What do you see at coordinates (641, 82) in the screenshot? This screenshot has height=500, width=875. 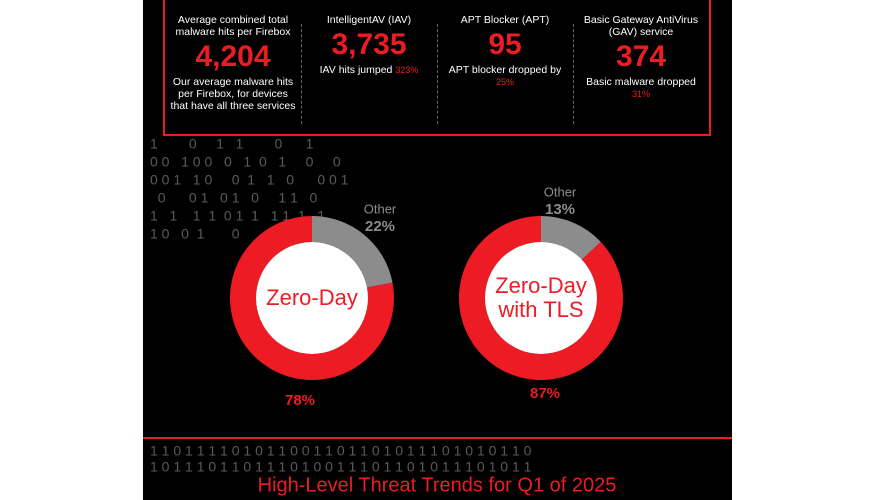 I see `stat-note-text: Basic malware dropped` at bounding box center [641, 82].